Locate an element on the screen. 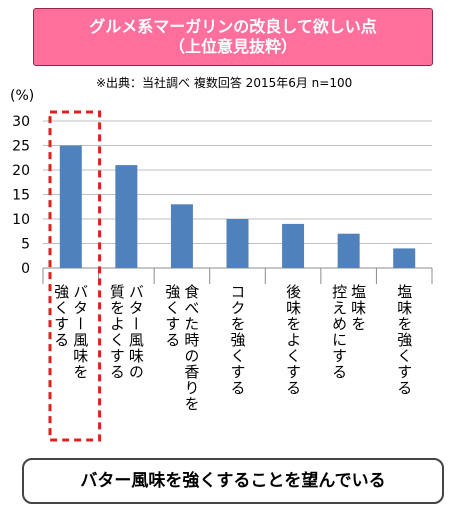 This screenshot has width=466, height=513. x-tick-label: 塩味を強くする is located at coordinates (404, 340).